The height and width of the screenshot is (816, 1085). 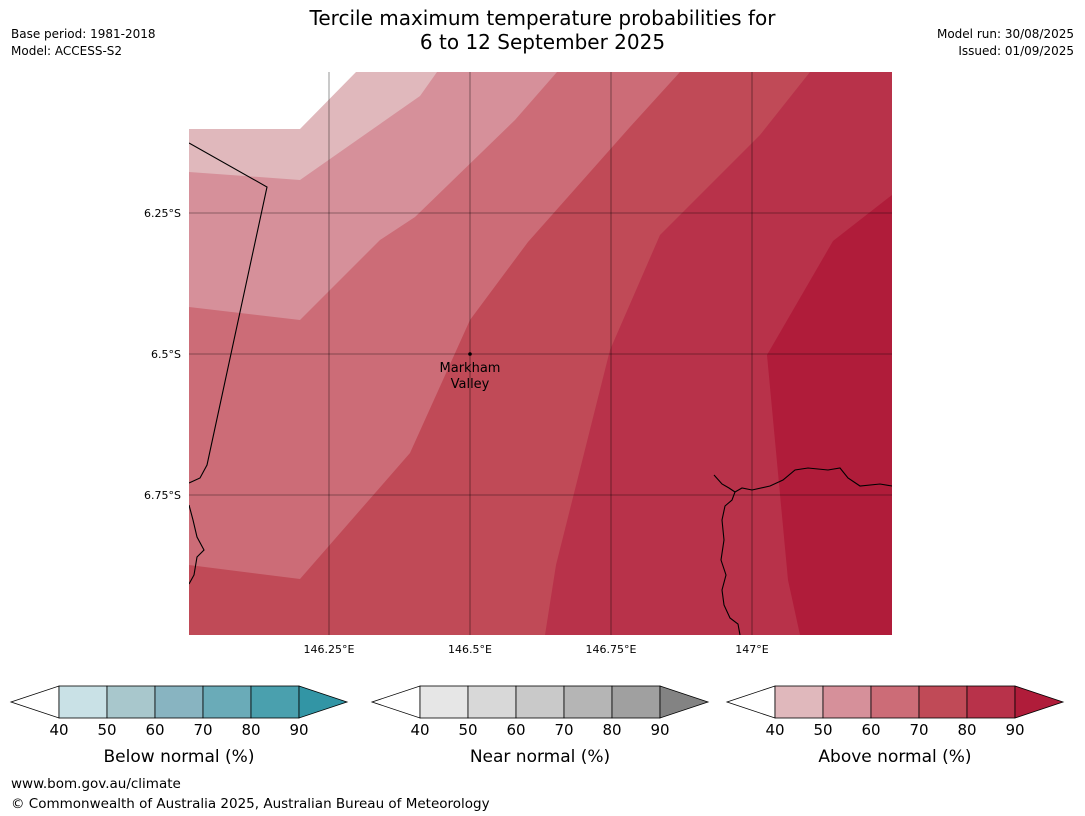 I want to click on lon-tick-label: 146.25°E, so click(x=329, y=649).